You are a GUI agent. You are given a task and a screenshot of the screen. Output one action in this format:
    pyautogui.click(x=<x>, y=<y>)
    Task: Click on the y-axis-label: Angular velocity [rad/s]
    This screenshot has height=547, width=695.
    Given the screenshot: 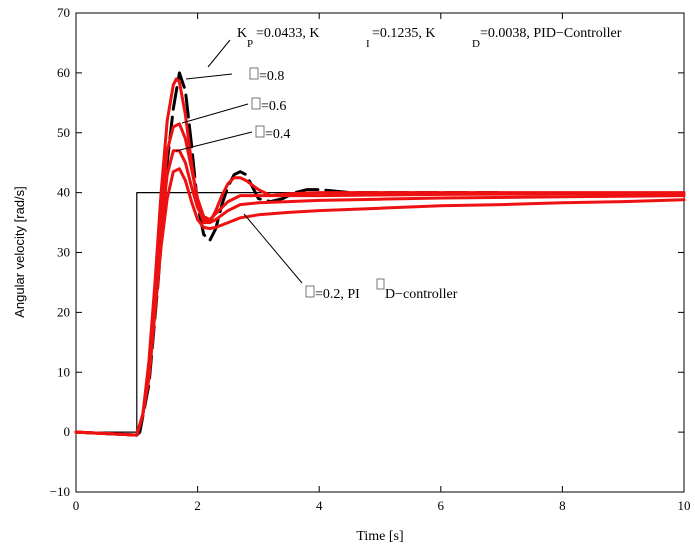 What is the action you would take?
    pyautogui.click(x=19, y=252)
    